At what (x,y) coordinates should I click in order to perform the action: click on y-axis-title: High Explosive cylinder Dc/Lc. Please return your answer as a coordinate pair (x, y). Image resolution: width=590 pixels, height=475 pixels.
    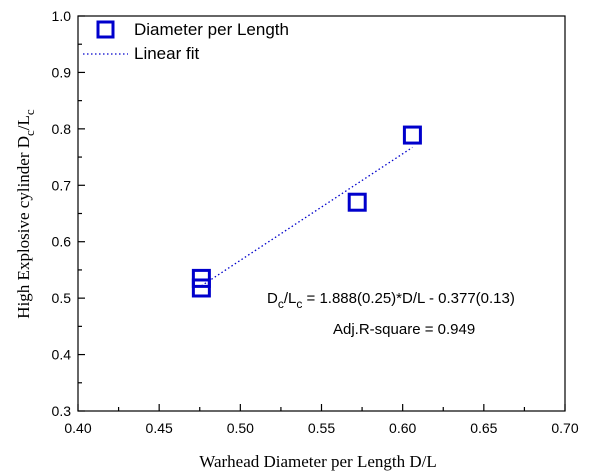
    Looking at the image, I should click on (25, 214).